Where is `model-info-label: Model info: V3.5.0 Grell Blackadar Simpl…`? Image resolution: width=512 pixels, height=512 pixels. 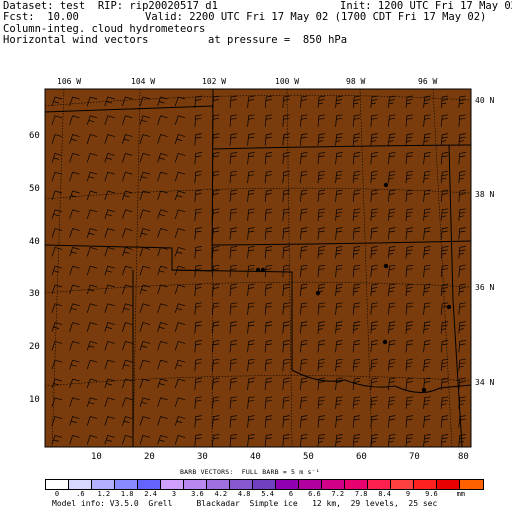 model-info-label: Model info: V3.5.0 Grell Blackadar Simpl… is located at coordinates (245, 503).